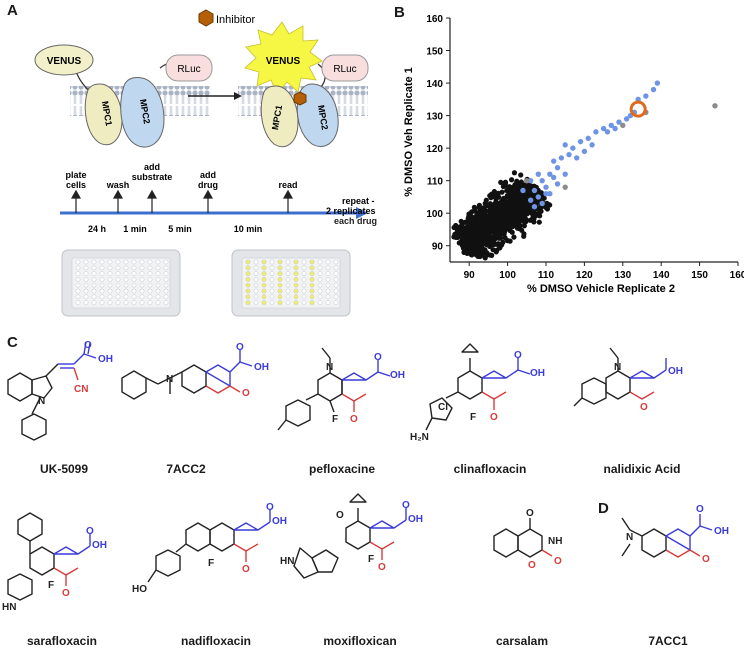  What do you see at coordinates (62, 641) in the screenshot?
I see `molecule-label-sarafloxacin: sarafloxacin` at bounding box center [62, 641].